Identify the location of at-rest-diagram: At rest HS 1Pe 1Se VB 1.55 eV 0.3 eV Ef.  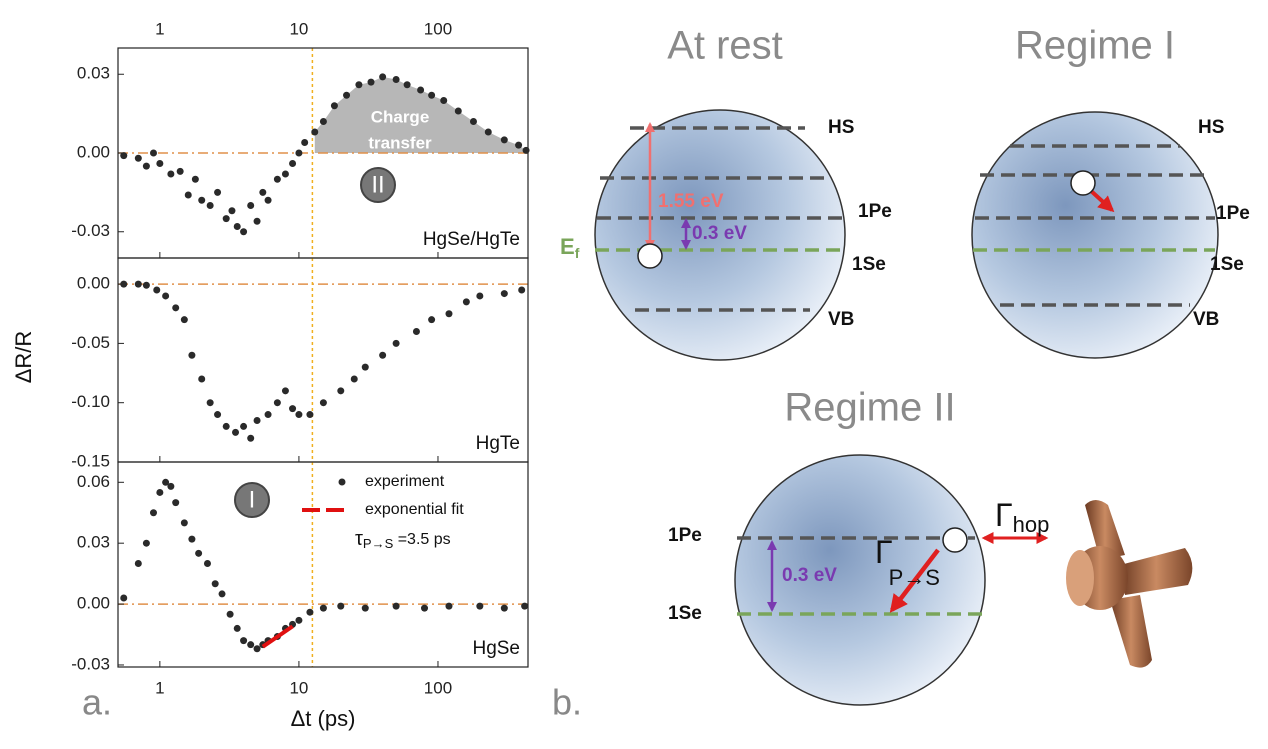
(726, 192).